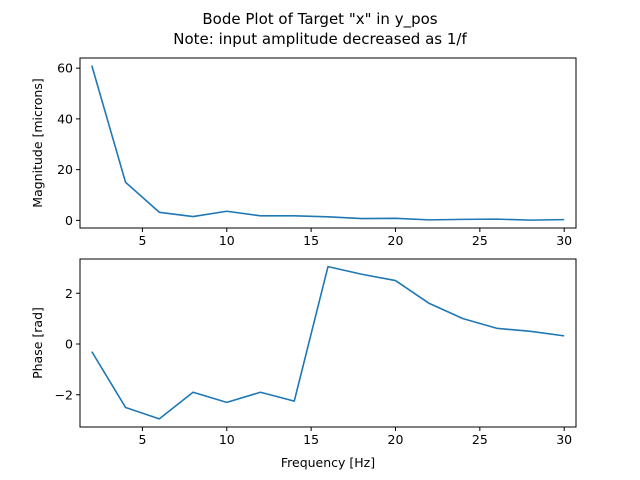 This screenshot has width=640, height=480. I want to click on phase-xlabel: Frequency [Hz], so click(328, 462).